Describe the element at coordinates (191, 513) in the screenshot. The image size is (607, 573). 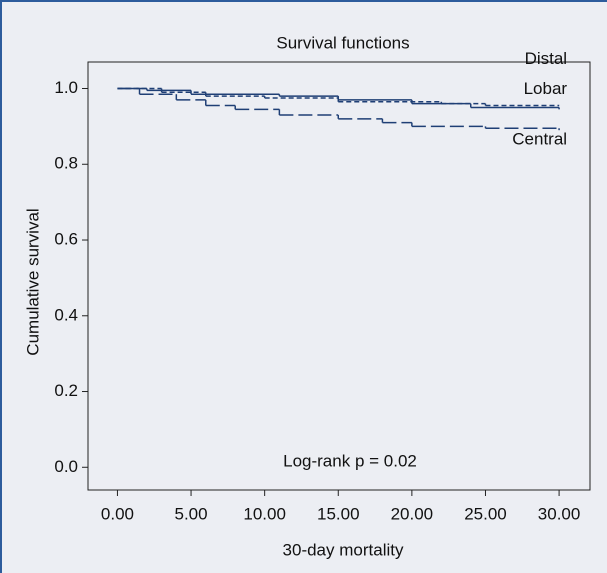
I see `x-tick-label: 5.00` at that location.